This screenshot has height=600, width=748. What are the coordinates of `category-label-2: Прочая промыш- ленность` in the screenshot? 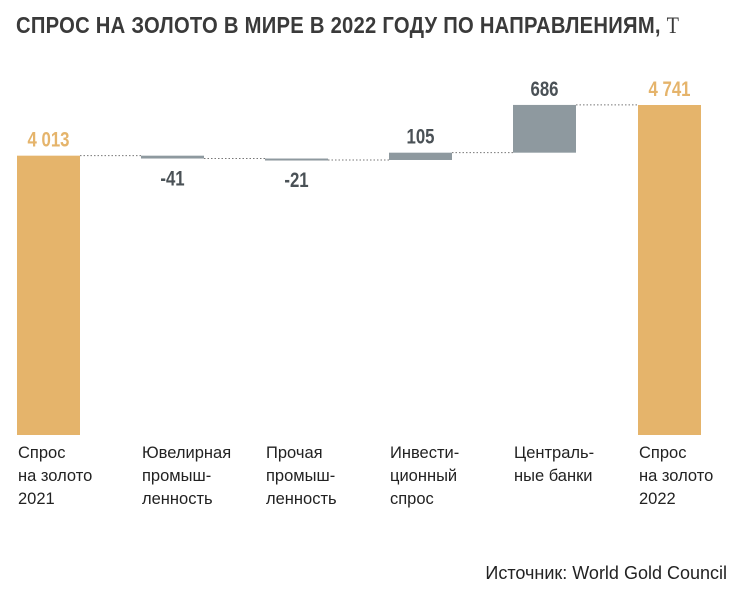 It's located at (301, 476).